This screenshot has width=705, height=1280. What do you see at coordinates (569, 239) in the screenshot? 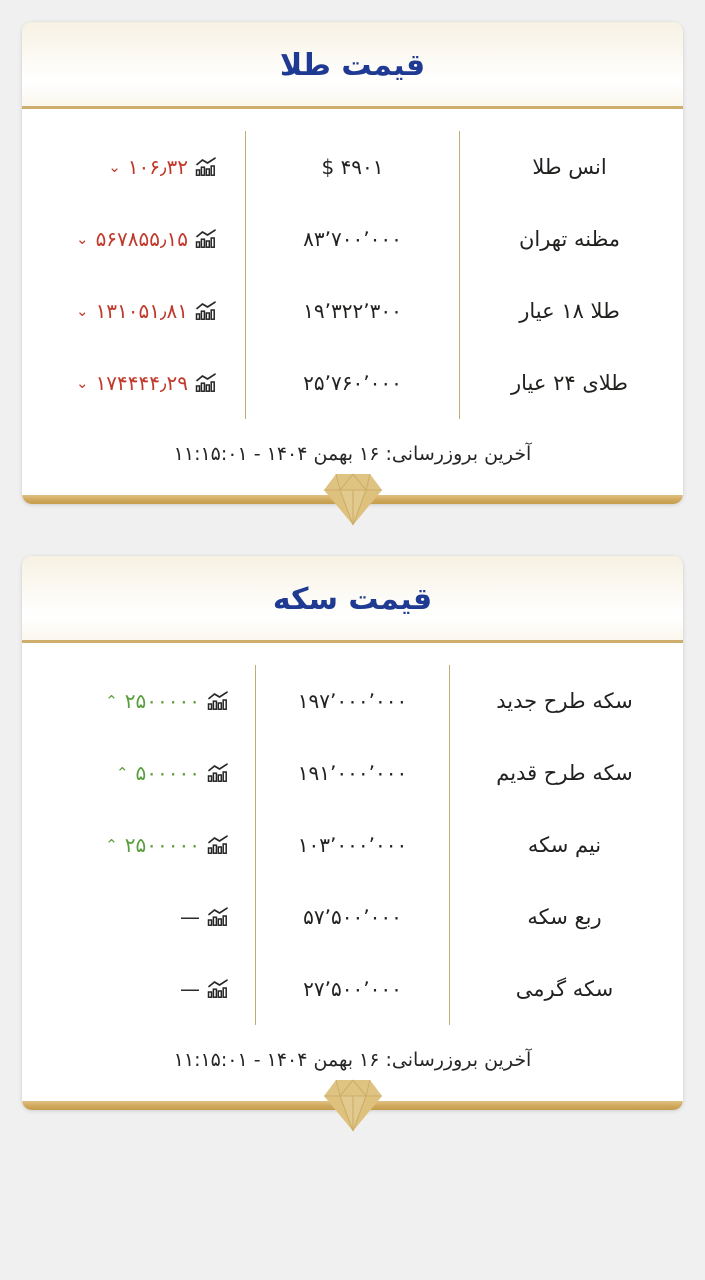
I see `row-asset-name: مظنه تهران` at bounding box center [569, 239].